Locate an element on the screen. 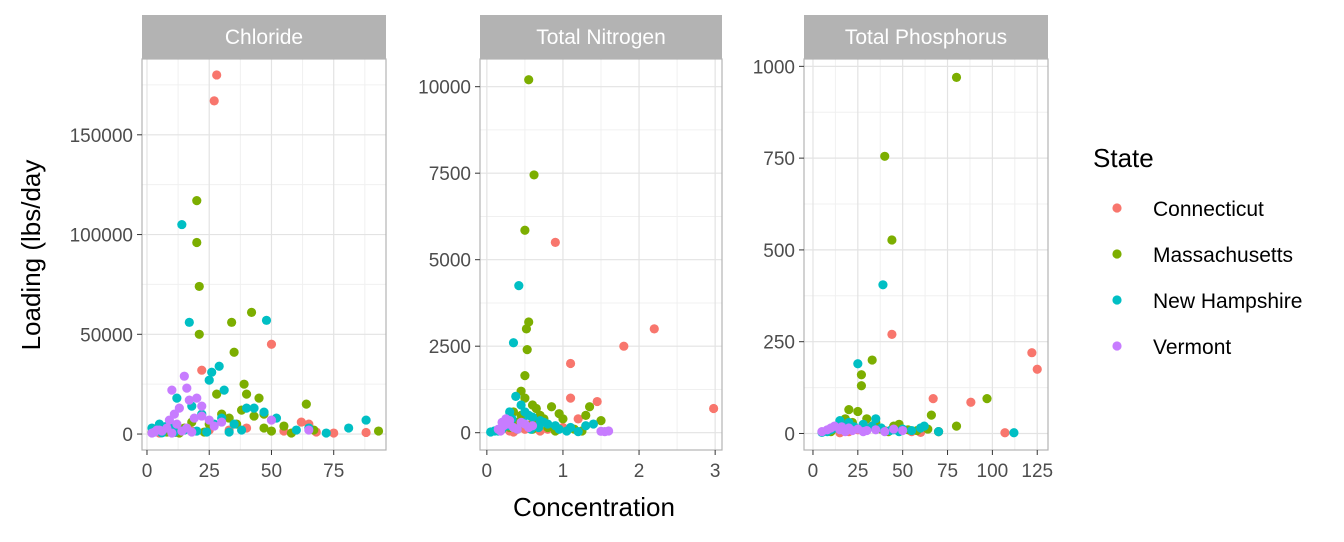  x-tick-label: 100 is located at coordinates (993, 471).